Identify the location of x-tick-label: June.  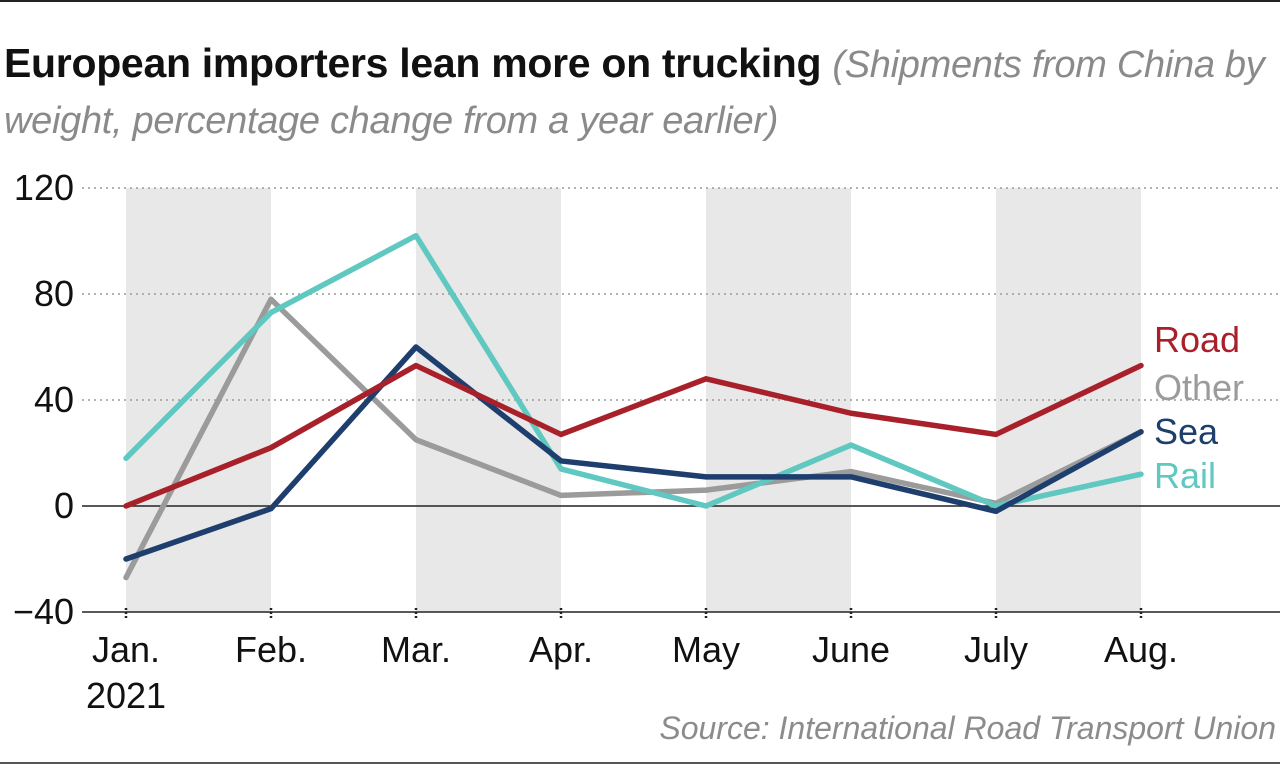
(851, 649).